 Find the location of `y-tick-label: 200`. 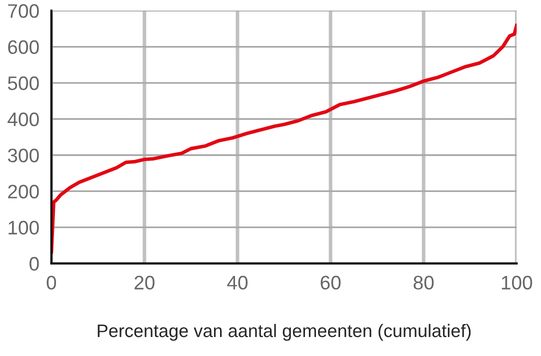

y-tick-label: 200 is located at coordinates (23, 191).